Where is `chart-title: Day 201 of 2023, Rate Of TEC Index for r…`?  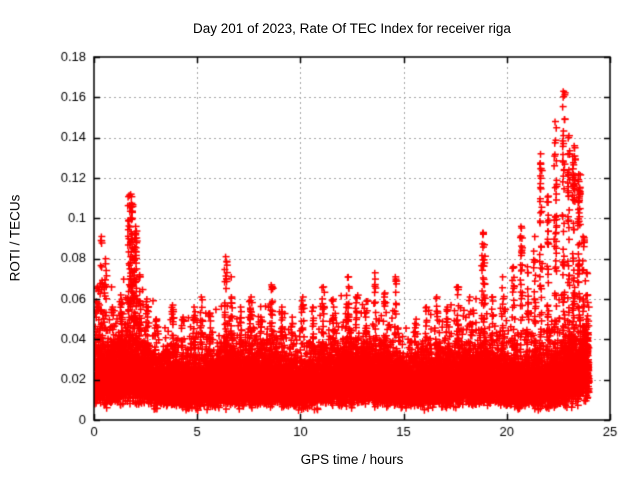
chart-title: Day 201 of 2023, Rate Of TEC Index for r… is located at coordinates (352, 28).